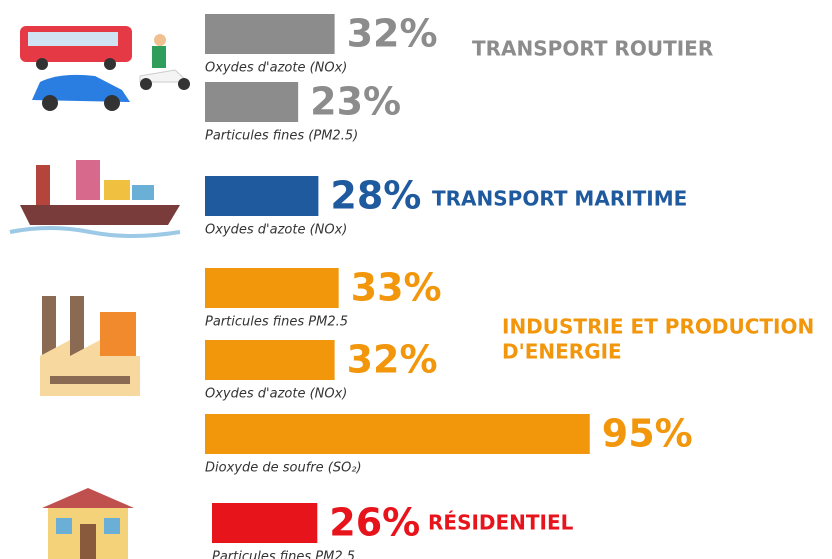 Image resolution: width=832 pixels, height=559 pixels. I want to click on house-icon, so click(88, 523).